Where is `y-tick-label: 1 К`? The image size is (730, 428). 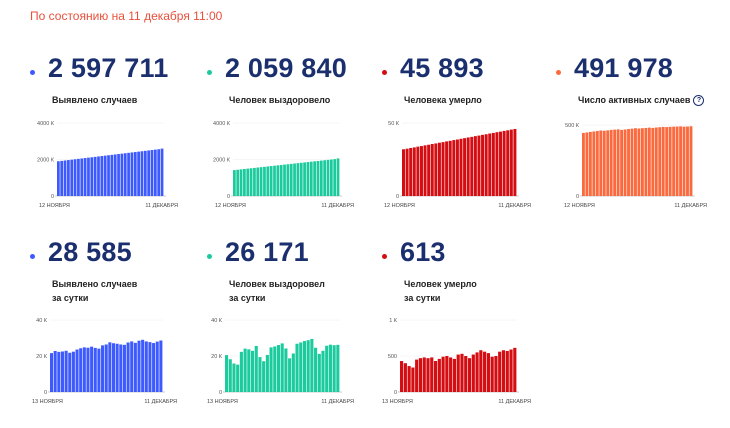 y-tick-label: 1 К is located at coordinates (393, 321).